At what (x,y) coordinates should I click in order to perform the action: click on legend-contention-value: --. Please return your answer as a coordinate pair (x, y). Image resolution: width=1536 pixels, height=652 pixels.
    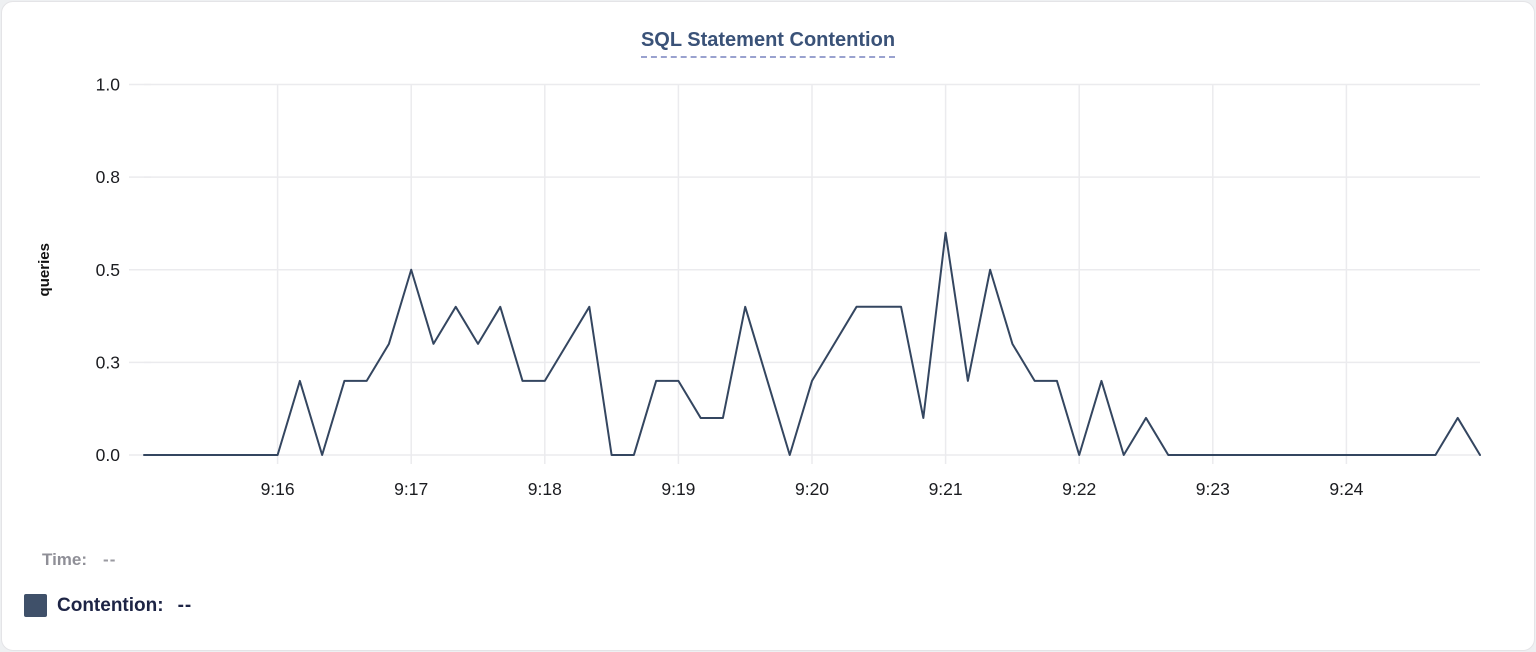
    Looking at the image, I should click on (185, 605).